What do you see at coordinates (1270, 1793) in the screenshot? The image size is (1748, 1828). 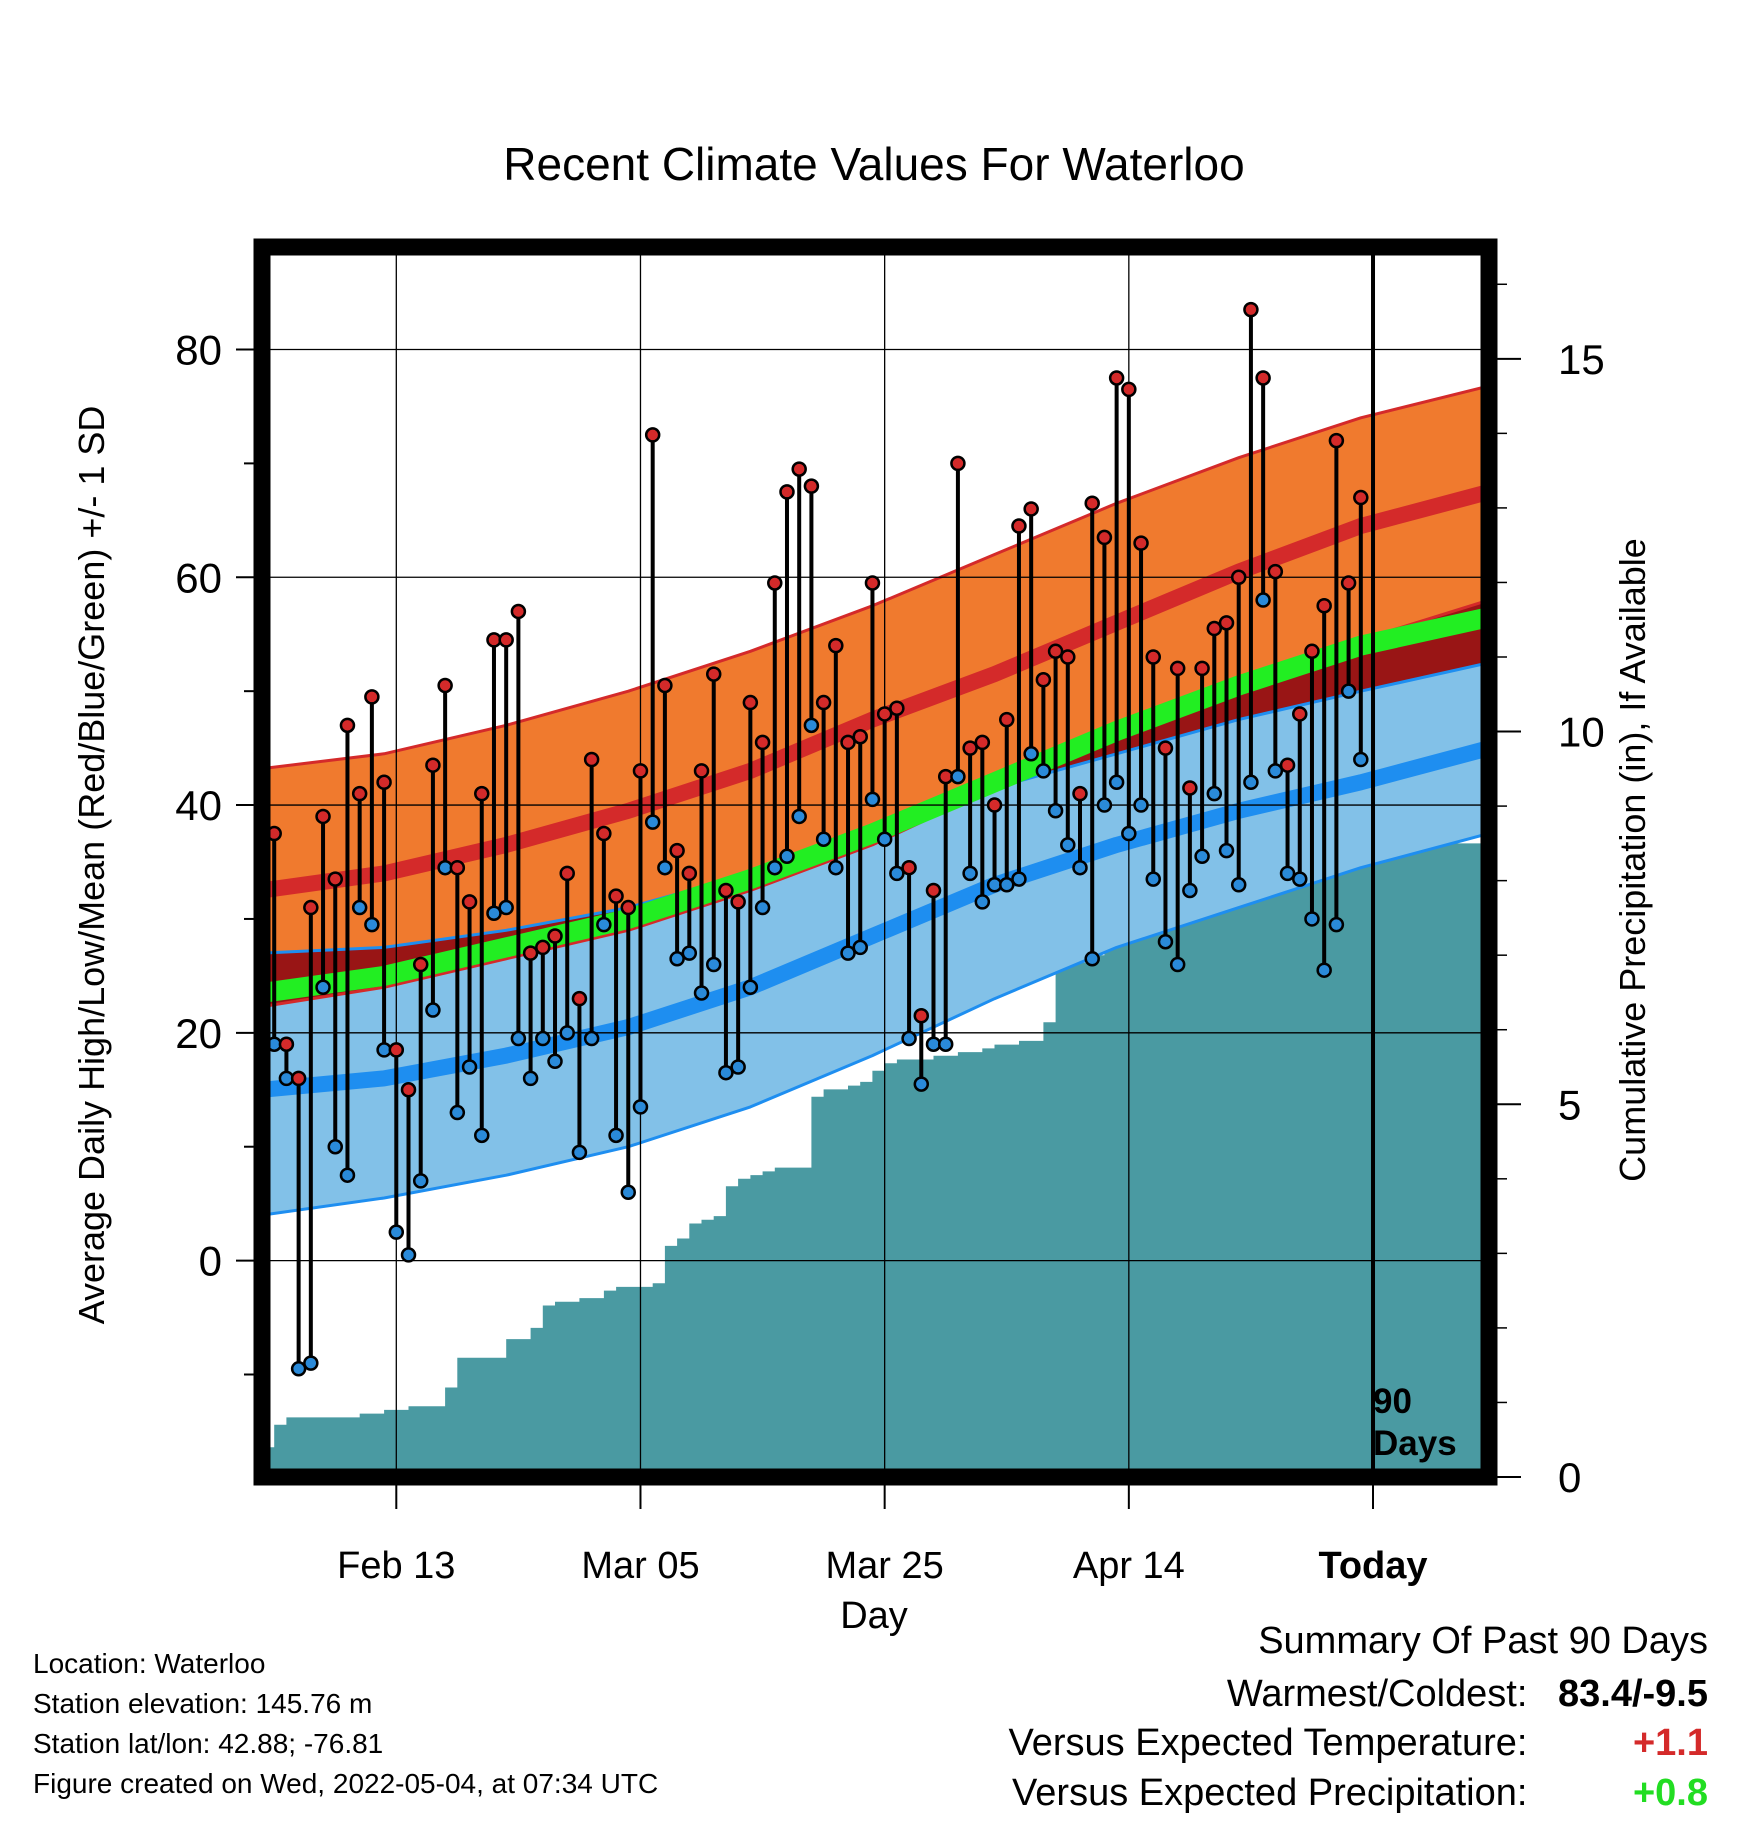 I see `precip-label: Versus Expected Precipitation:` at bounding box center [1270, 1793].